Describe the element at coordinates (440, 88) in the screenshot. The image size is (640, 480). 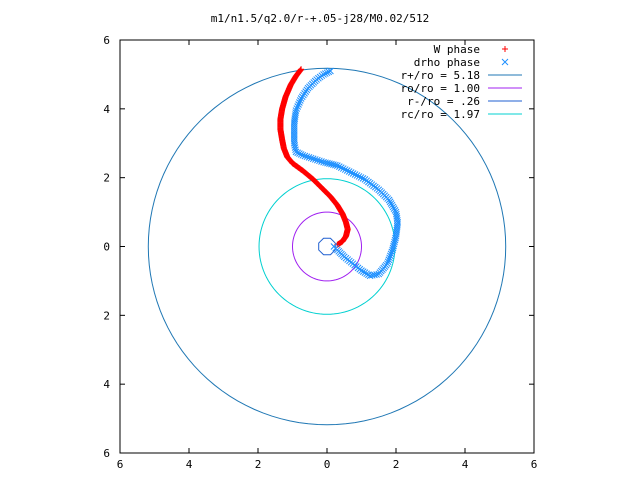
I see `legend-label: ro/ro = 1.00` at that location.